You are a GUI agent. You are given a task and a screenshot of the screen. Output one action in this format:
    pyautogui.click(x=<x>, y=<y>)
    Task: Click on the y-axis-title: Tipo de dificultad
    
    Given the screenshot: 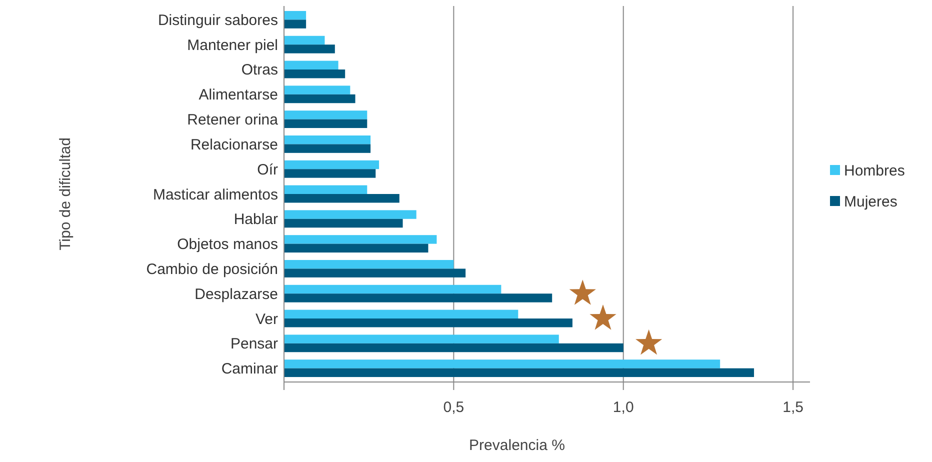 What is the action you would take?
    pyautogui.click(x=65, y=194)
    